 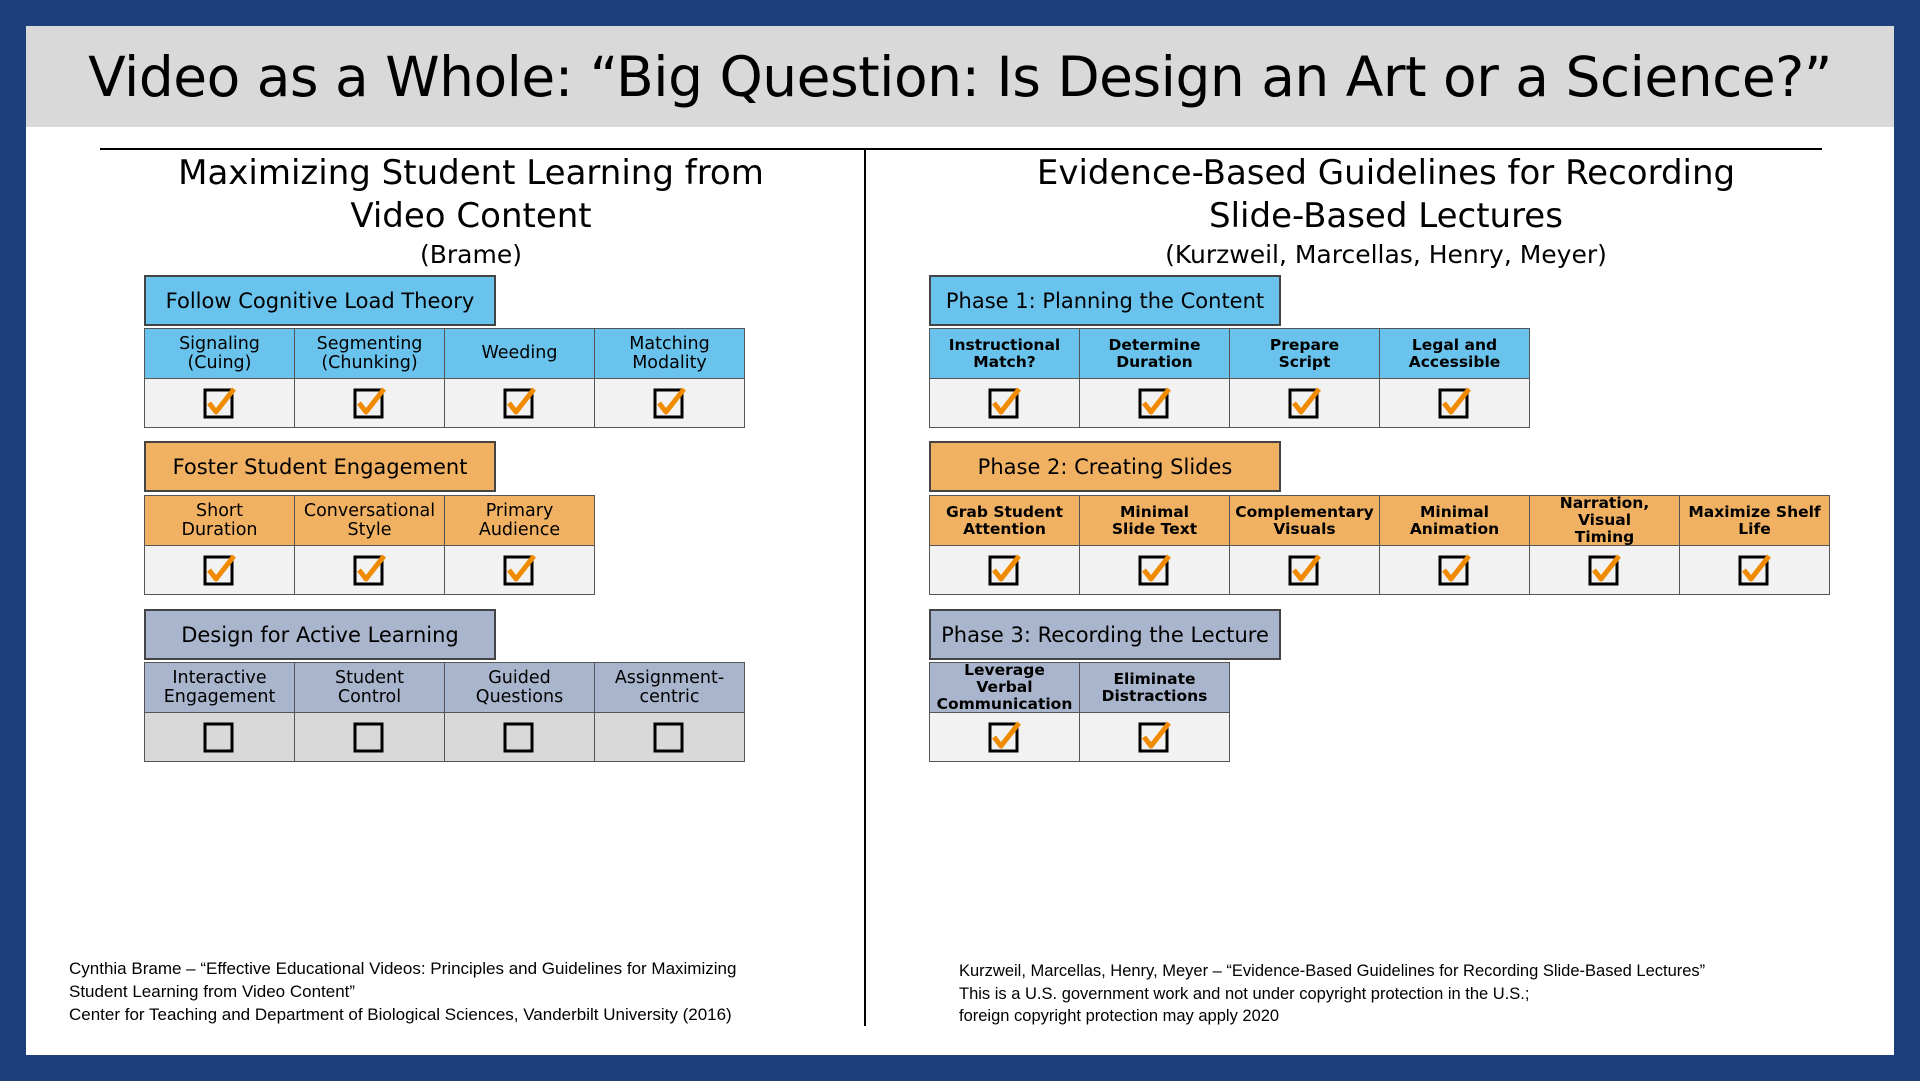 I want to click on label-line1: Primary, so click(x=519, y=510).